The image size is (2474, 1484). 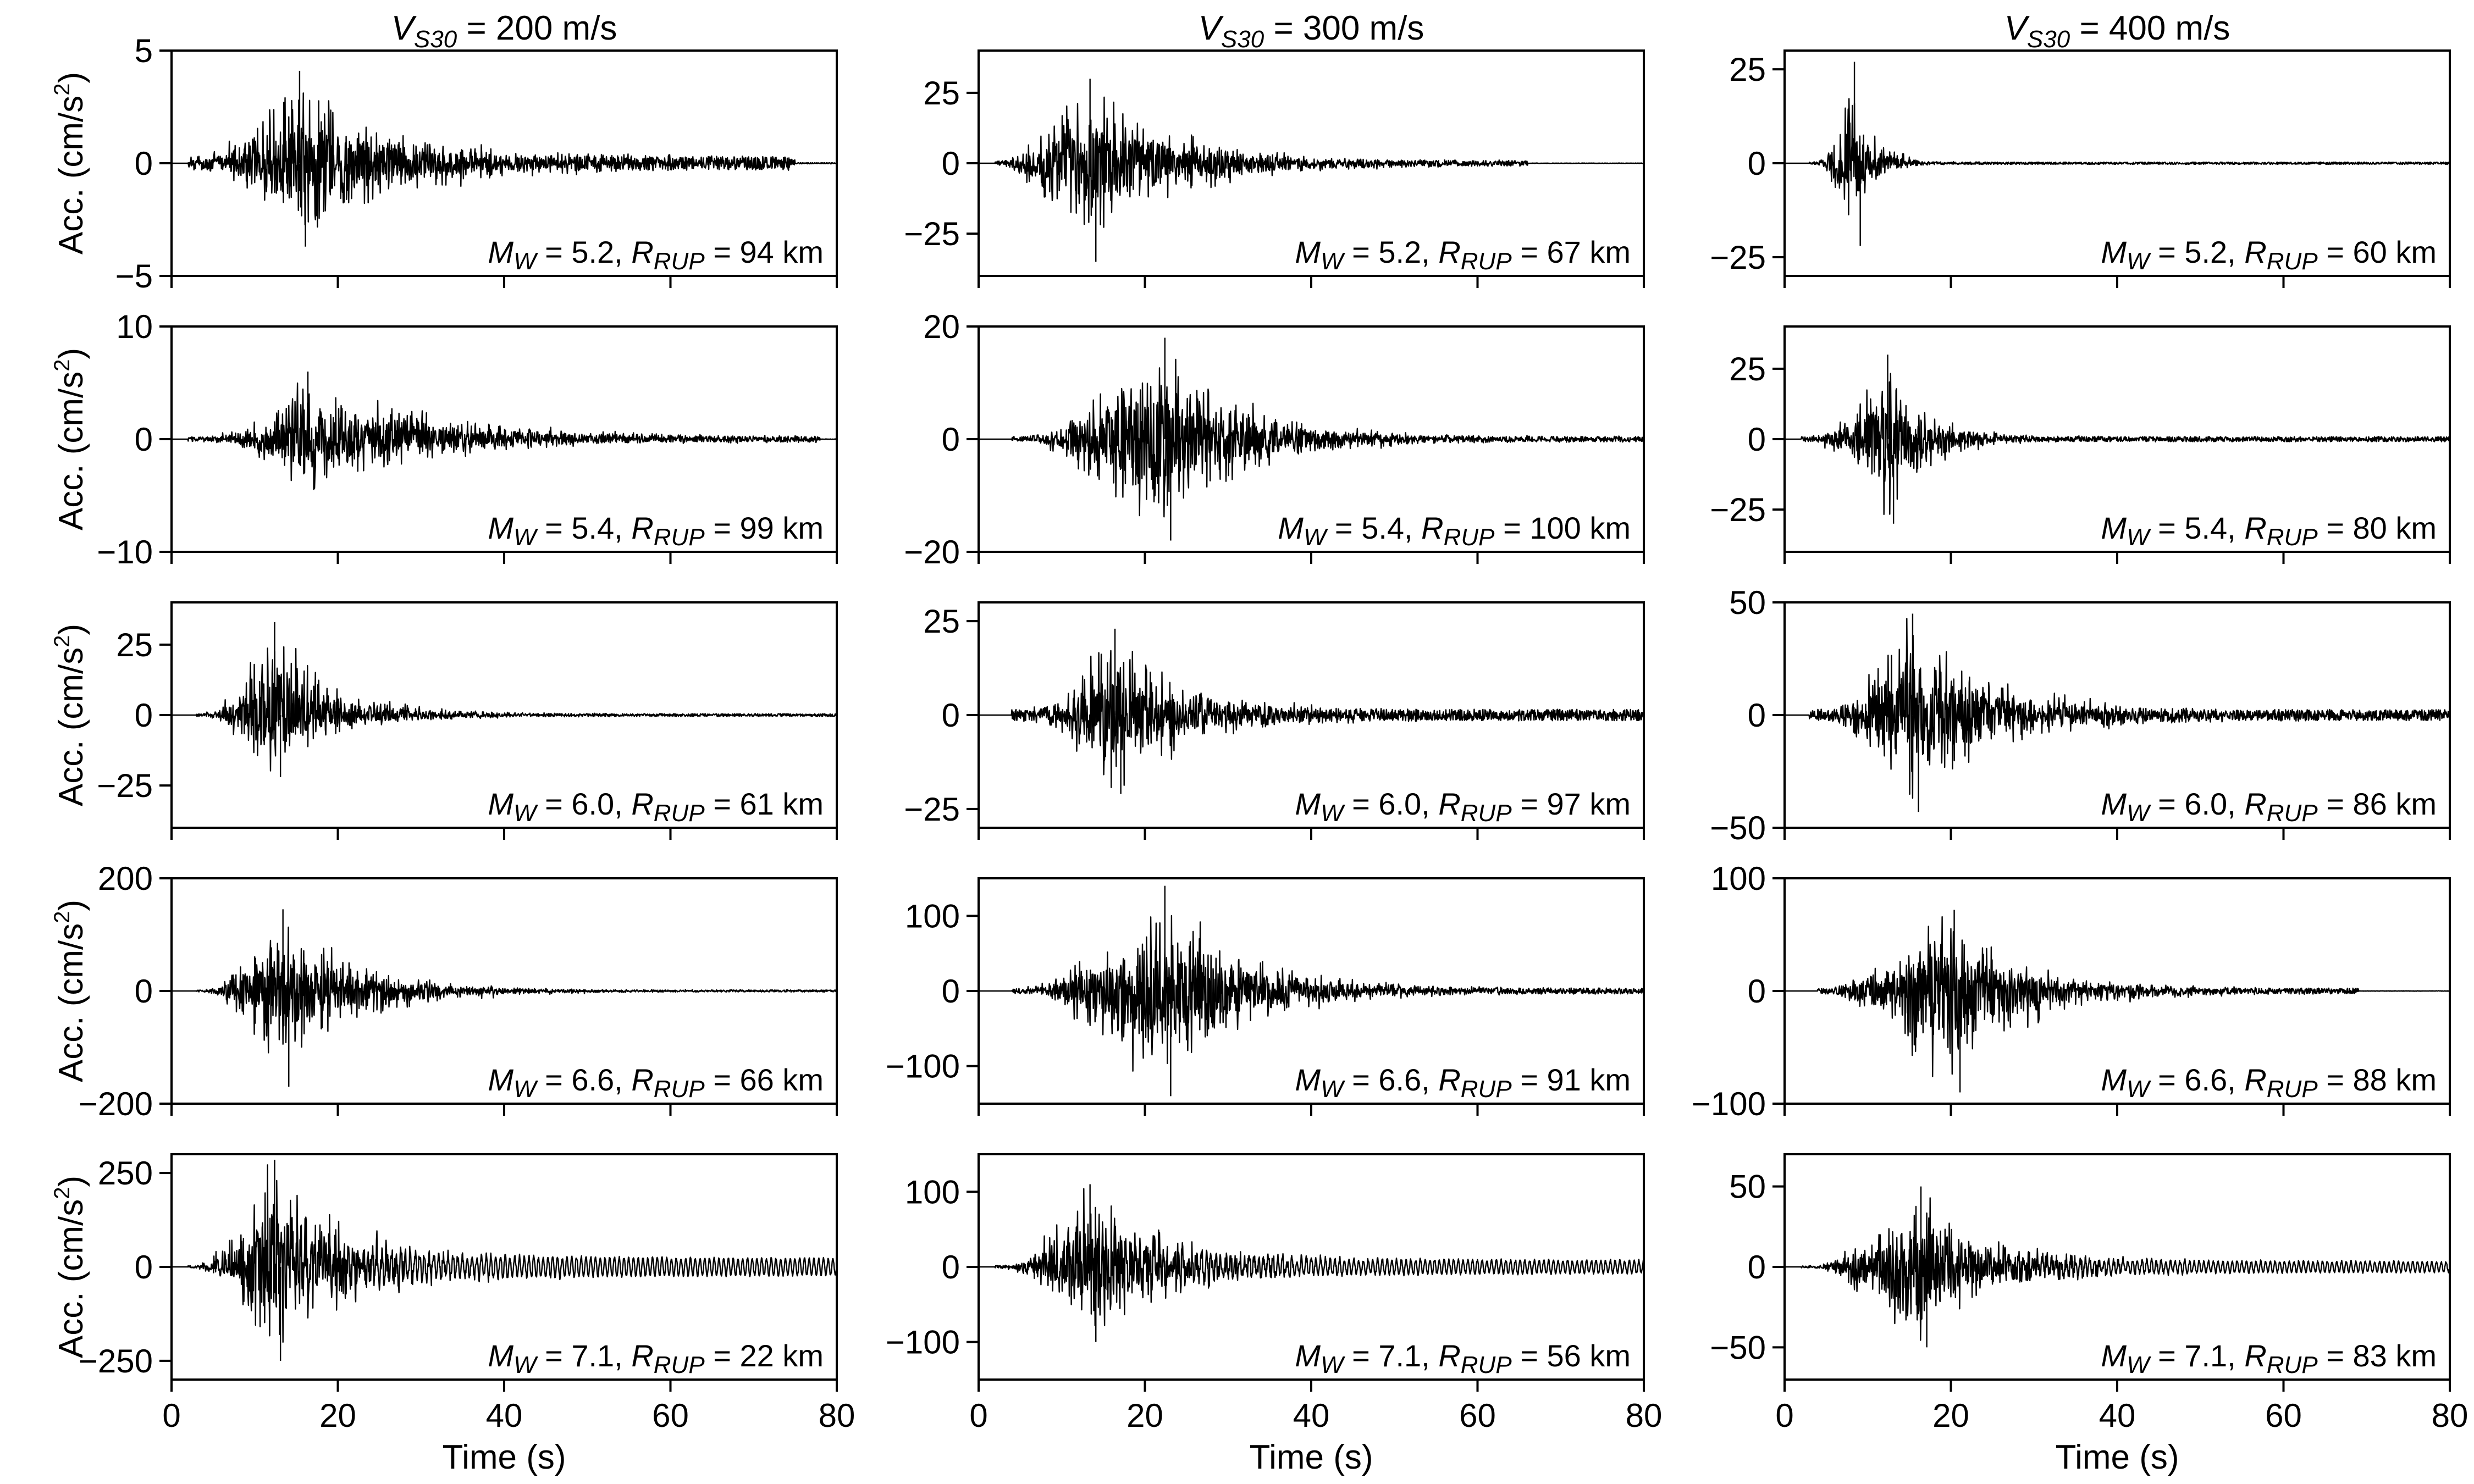 I want to click on magnitude-distance-annotation: MW = 6.0, RRUP = 86 km, so click(x=2269, y=807).